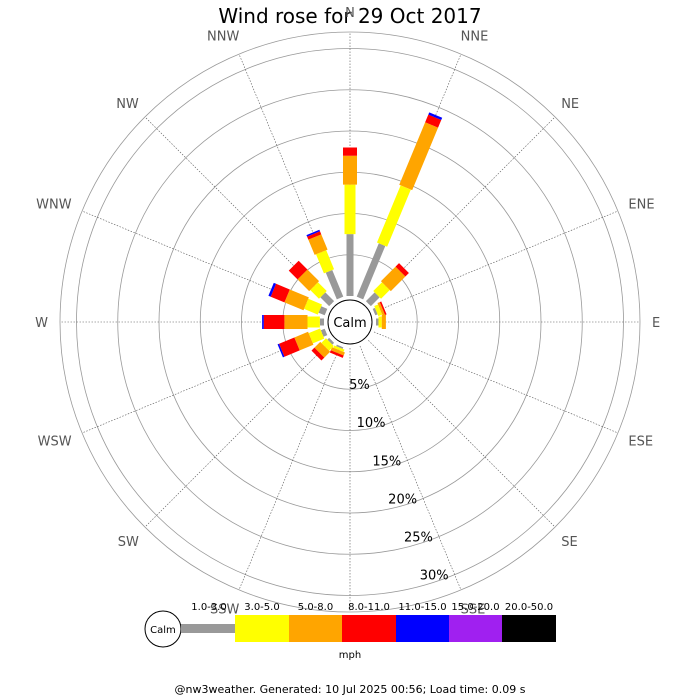 Image resolution: width=700 pixels, height=700 pixels. What do you see at coordinates (386, 461) in the screenshot?
I see `radial-tick-3: 15%` at bounding box center [386, 461].